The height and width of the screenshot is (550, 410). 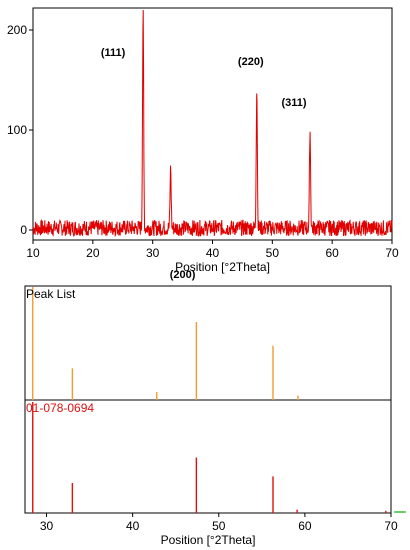 I want to click on top-y-tick-label: 0, so click(x=23, y=230).